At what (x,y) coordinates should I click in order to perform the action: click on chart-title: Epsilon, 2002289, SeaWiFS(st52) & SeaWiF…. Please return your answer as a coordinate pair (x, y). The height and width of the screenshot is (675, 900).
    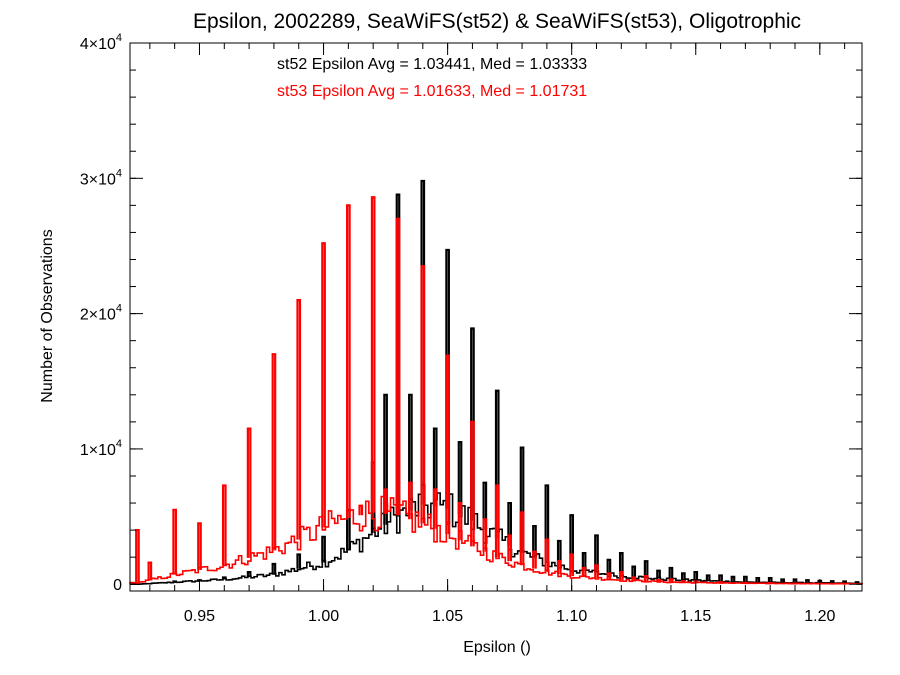
    Looking at the image, I should click on (497, 21).